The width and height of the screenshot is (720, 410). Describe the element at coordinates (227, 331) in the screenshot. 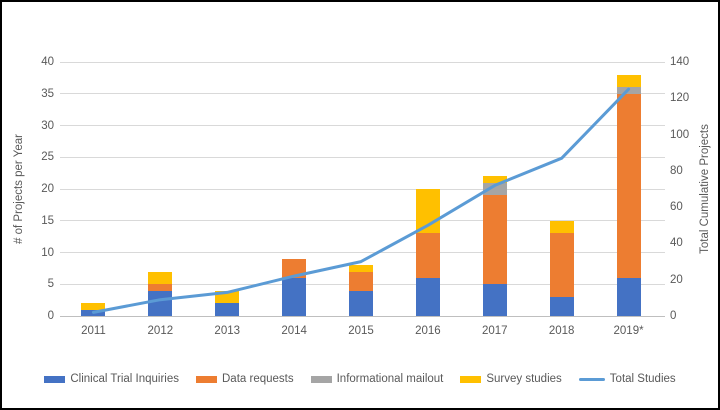

I see `x-axis-tick-label: 2013` at that location.